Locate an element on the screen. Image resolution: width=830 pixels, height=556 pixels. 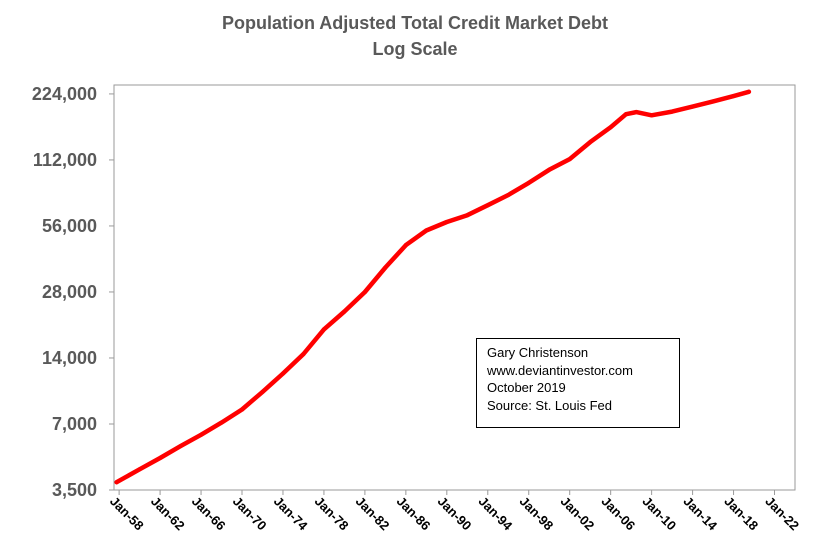
x-tick-label: Jan-58 is located at coordinates (127, 514).